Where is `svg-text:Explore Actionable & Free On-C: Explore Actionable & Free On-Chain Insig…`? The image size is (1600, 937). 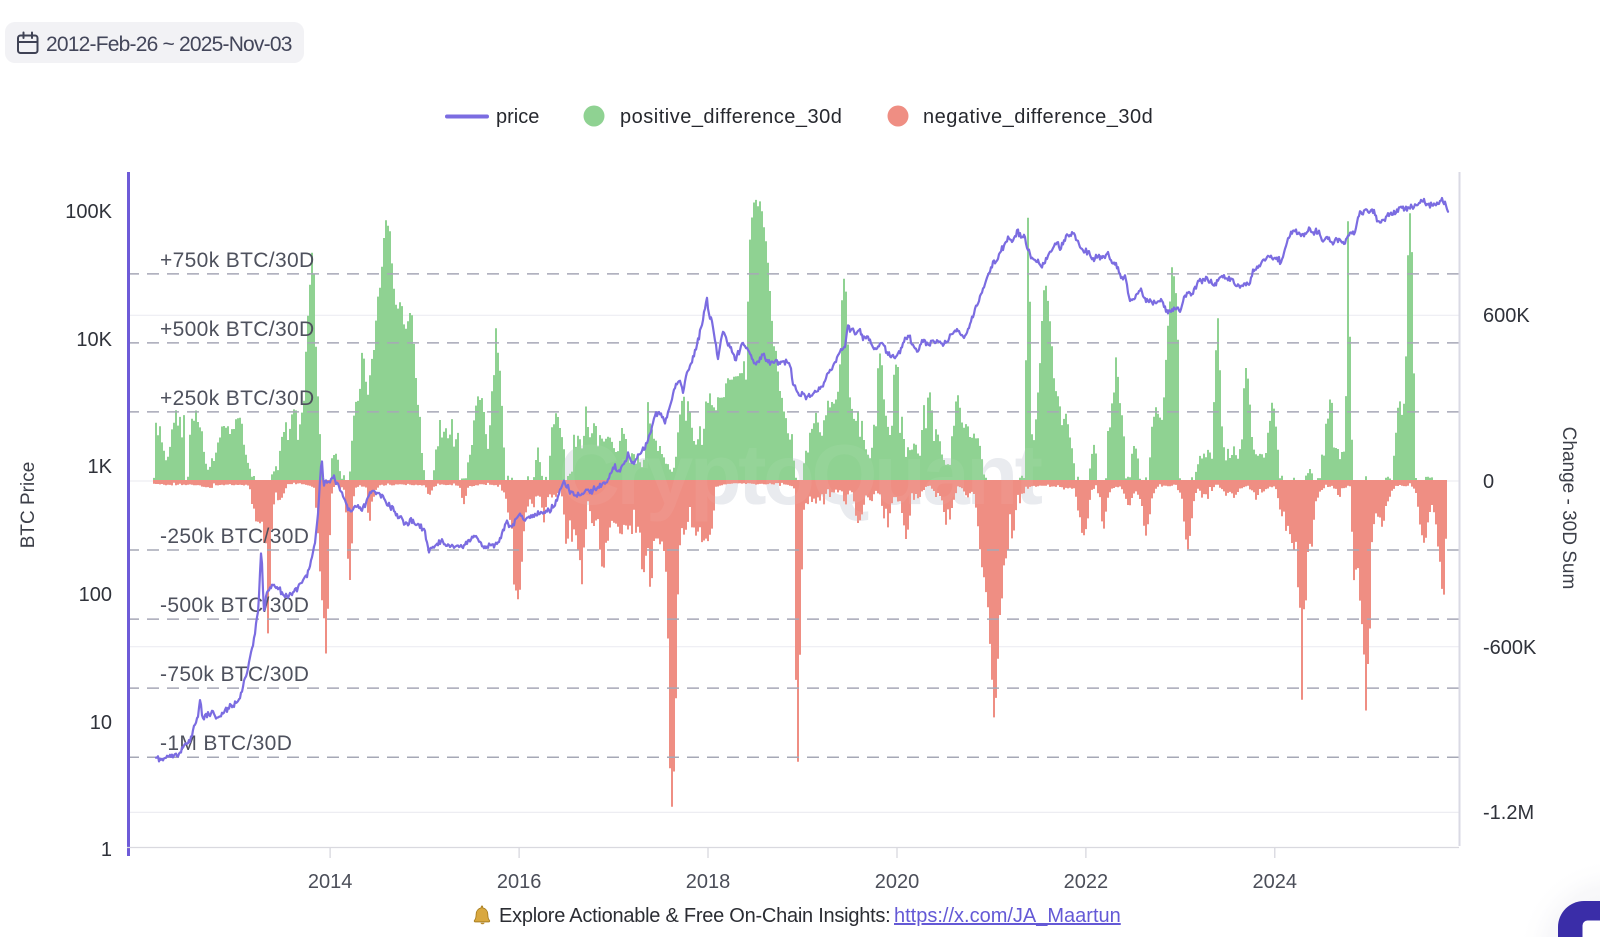
svg-text:Explore Actionable & Free On-C: Explore Actionable & Free On-Chain Insig… is located at coordinates (694, 916).